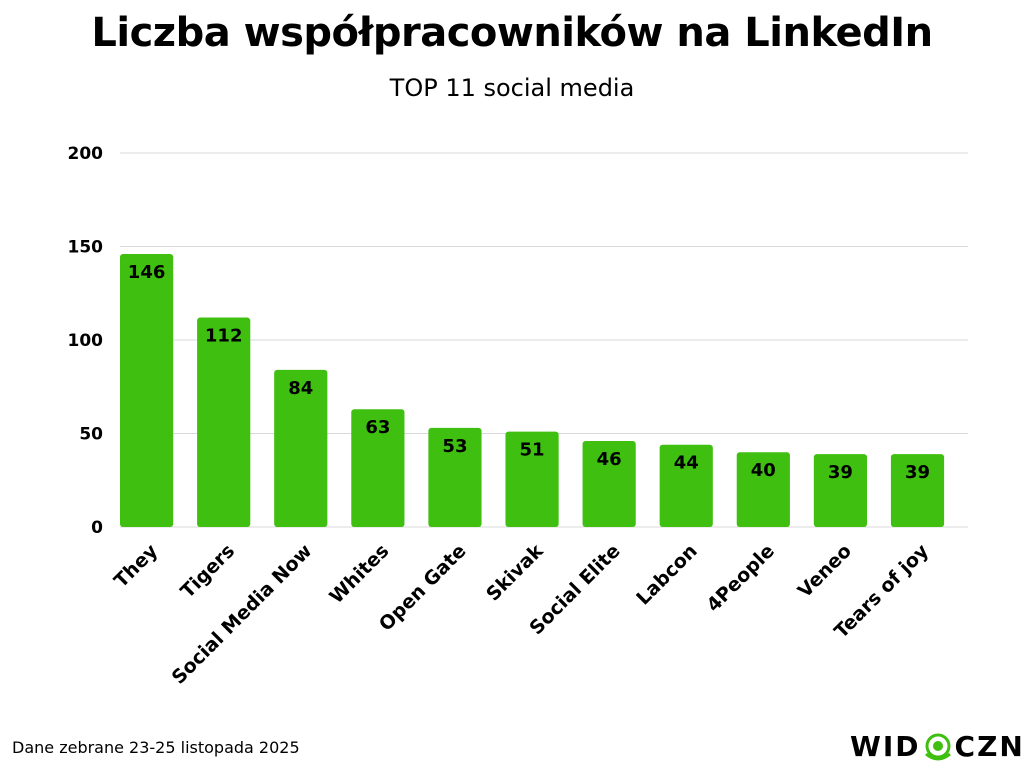 This screenshot has height=768, width=1024. I want to click on category-label: Skivak, so click(515, 573).